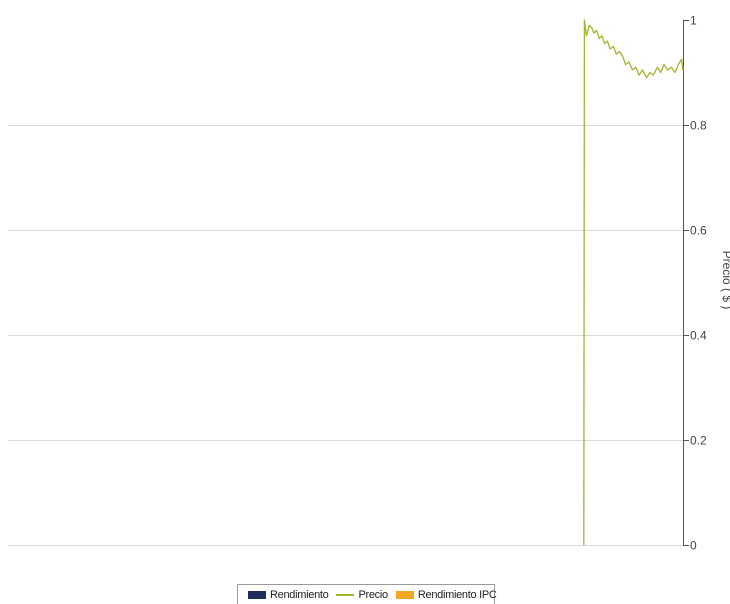 The width and height of the screenshot is (730, 604). What do you see at coordinates (457, 594) in the screenshot?
I see `legend-label-rendimiento-ipc: Rendimiento IPC` at bounding box center [457, 594].